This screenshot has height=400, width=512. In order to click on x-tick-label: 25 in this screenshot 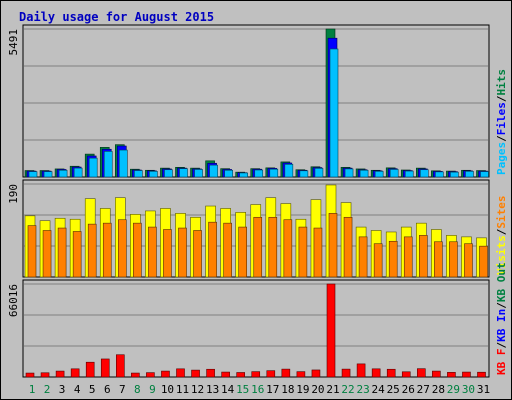, I will do `click(393, 389)`.